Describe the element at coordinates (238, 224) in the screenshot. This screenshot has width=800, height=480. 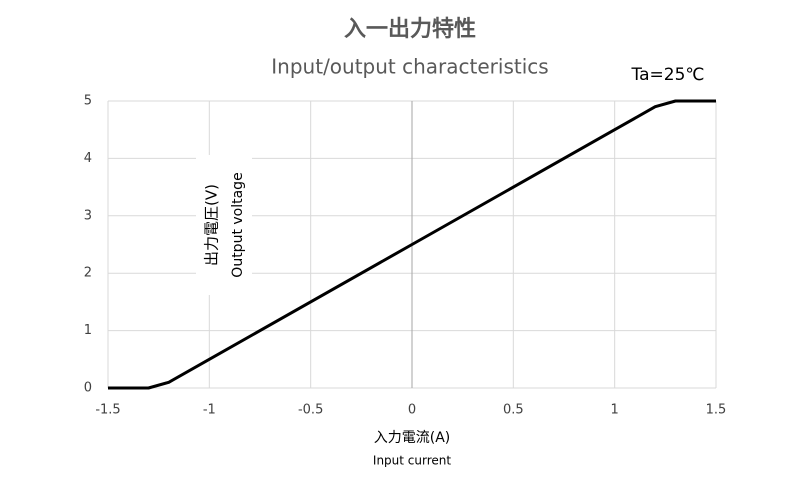
I see `y-axis-label-en: Output voltage` at that location.